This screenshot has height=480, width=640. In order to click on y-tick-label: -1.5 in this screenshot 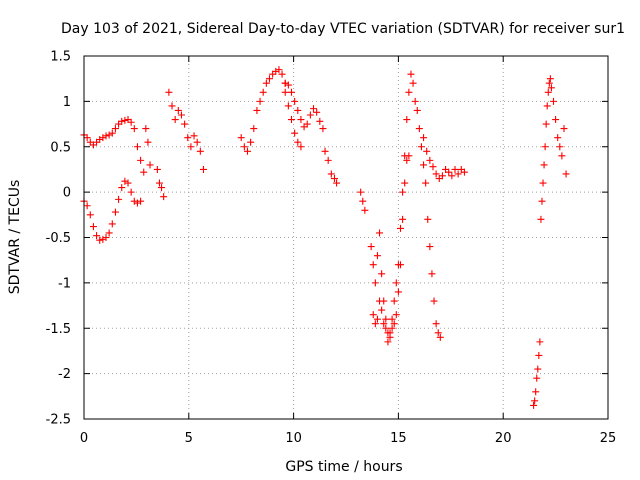, I will do `click(58, 329)`.